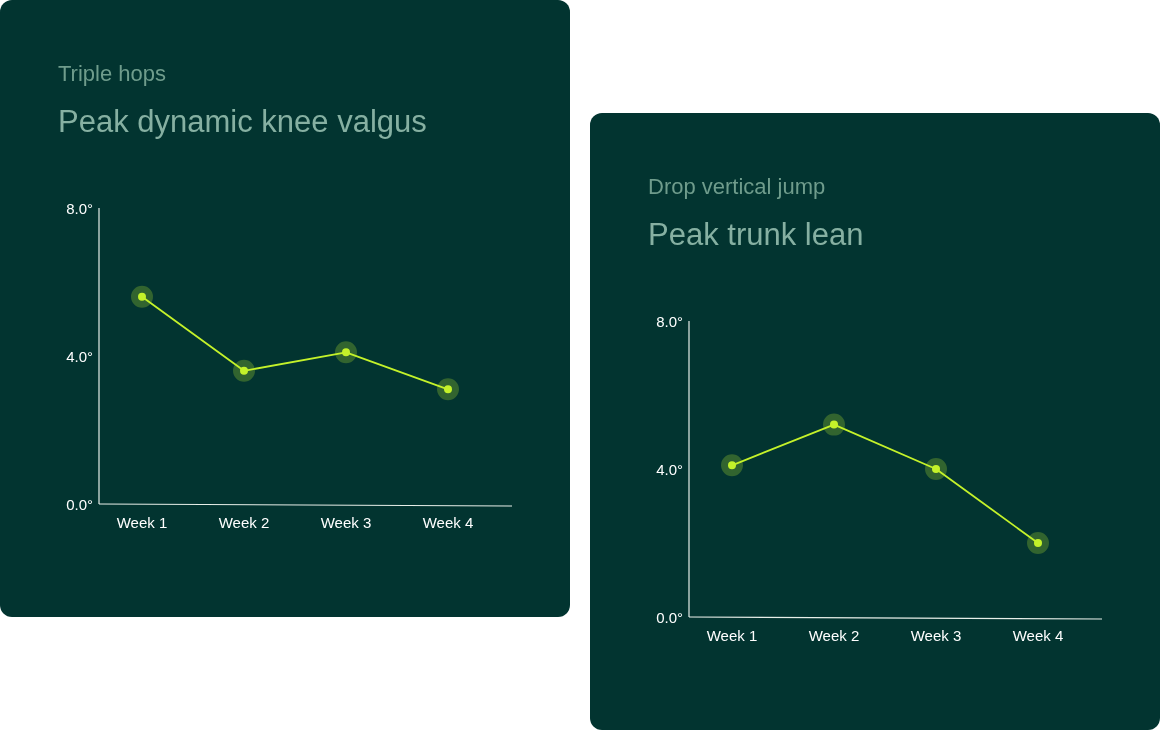 This screenshot has height=730, width=1160. Describe the element at coordinates (242, 121) in the screenshot. I see `chart-title: Peak dynamic knee valgus` at that location.